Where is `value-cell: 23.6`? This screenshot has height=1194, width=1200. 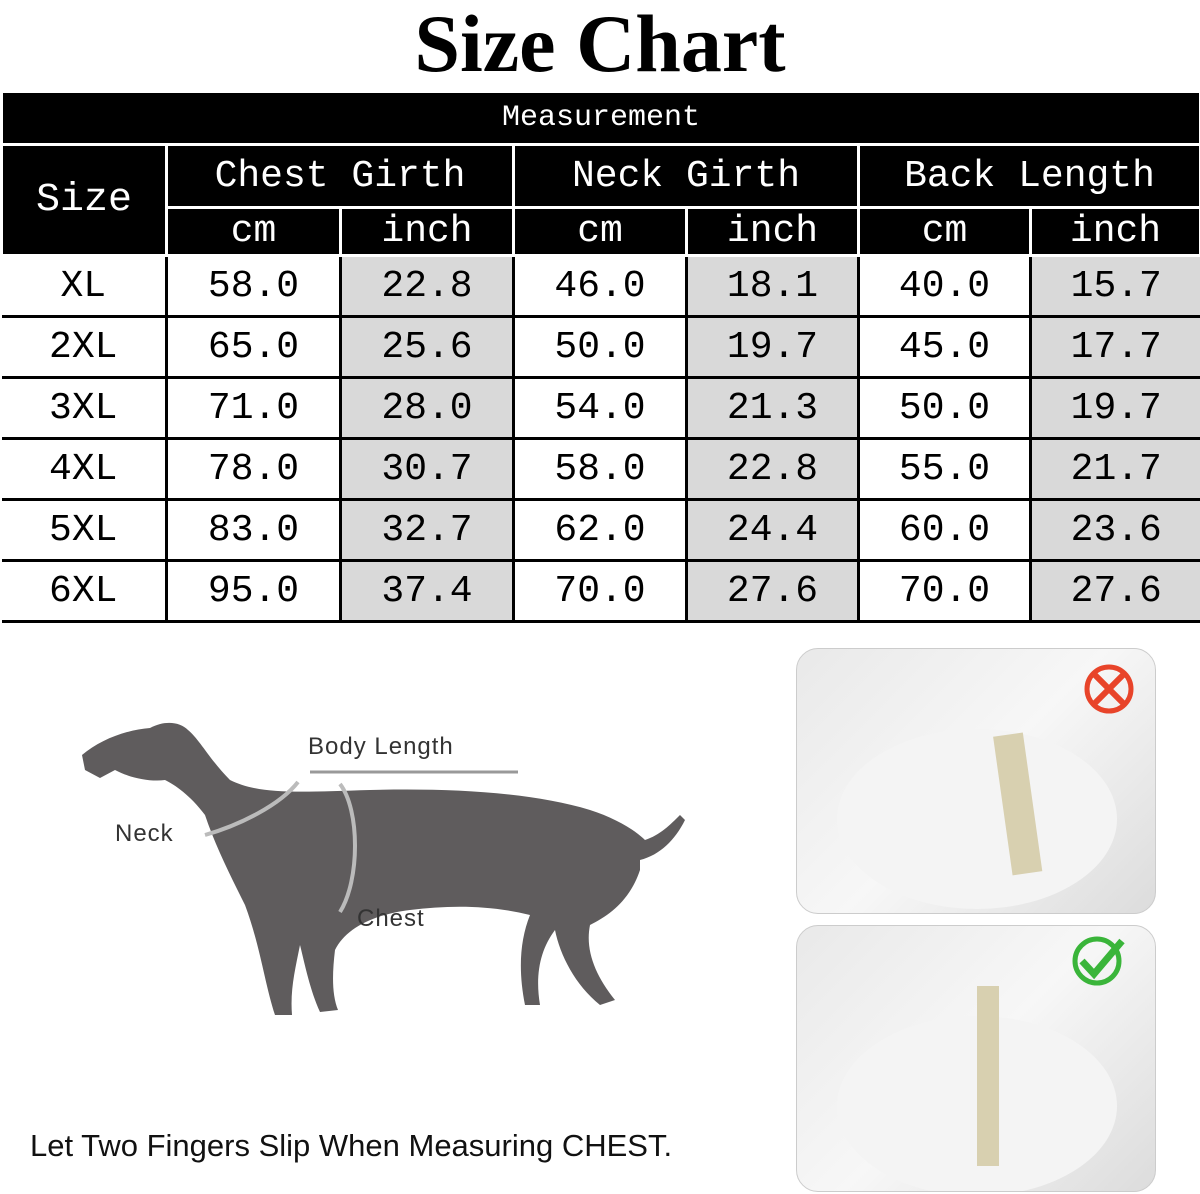
value-cell: 23.6 is located at coordinates (1114, 530).